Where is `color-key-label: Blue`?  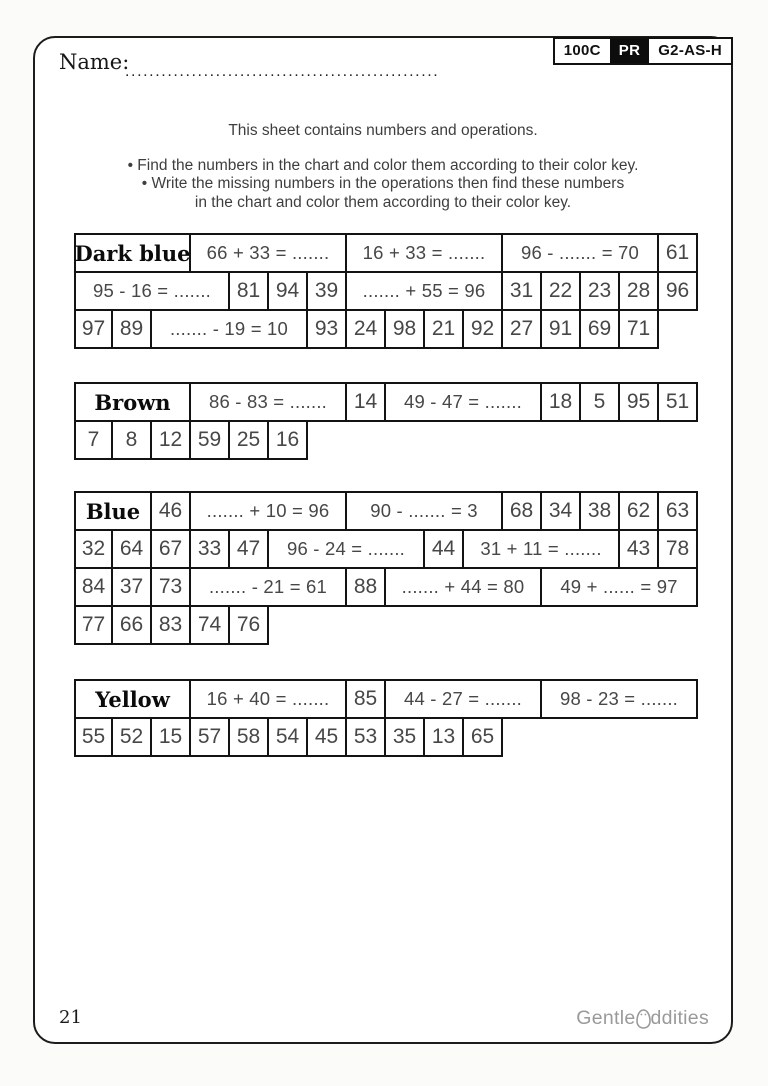
color-key-label: Blue is located at coordinates (113, 511).